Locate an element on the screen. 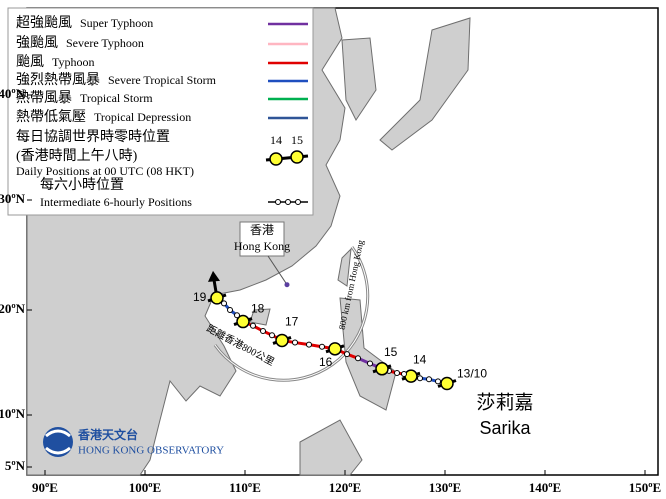 This screenshot has width=666, height=499. daily-label: 14 is located at coordinates (420, 359).